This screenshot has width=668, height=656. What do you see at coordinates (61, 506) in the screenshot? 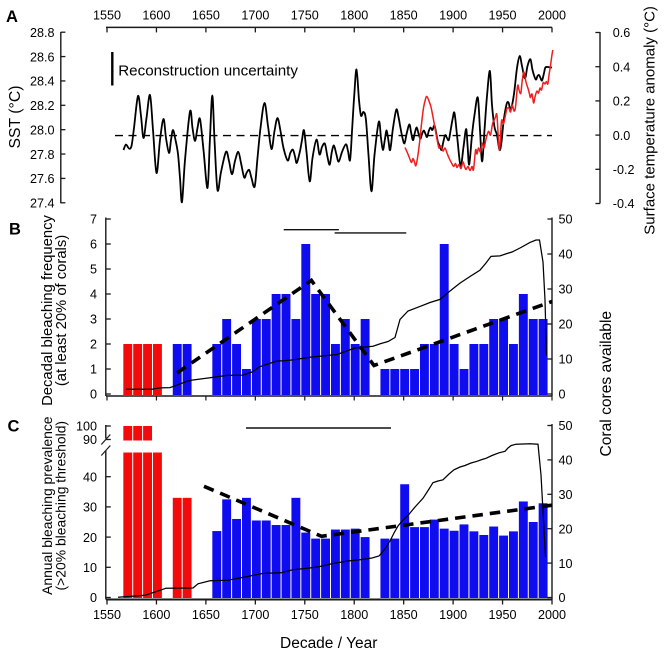
I see `svg-text: (>20% bleaching threshold)` at bounding box center [61, 506].